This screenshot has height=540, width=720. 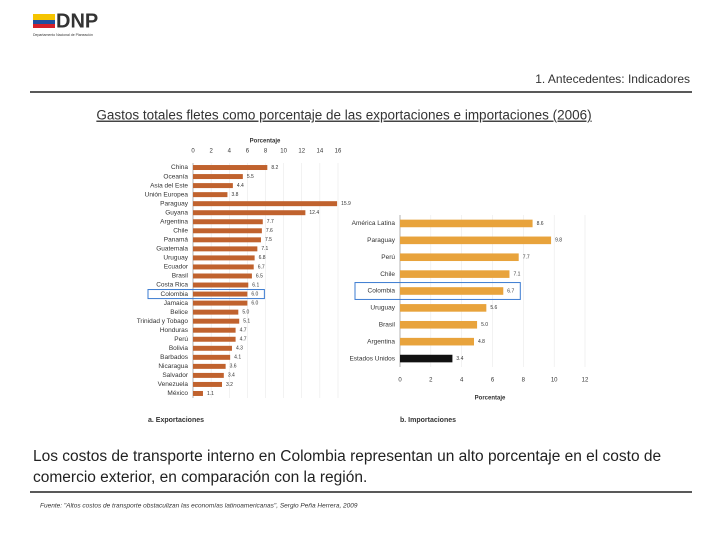 What do you see at coordinates (255, 285) in the screenshot?
I see `value-label: 6.1` at bounding box center [255, 285].